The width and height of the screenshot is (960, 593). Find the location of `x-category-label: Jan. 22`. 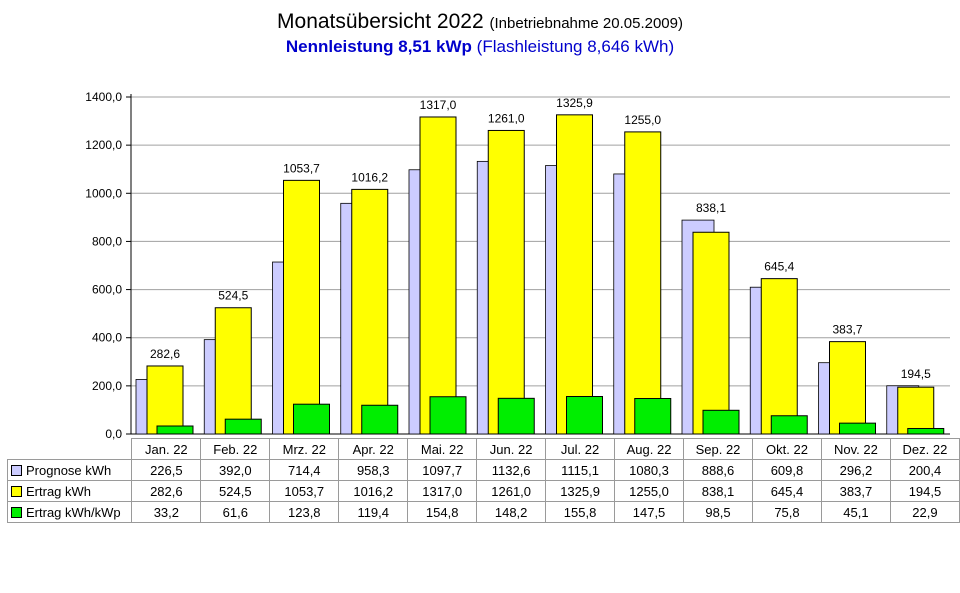

x-category-label: Jan. 22 is located at coordinates (166, 449).